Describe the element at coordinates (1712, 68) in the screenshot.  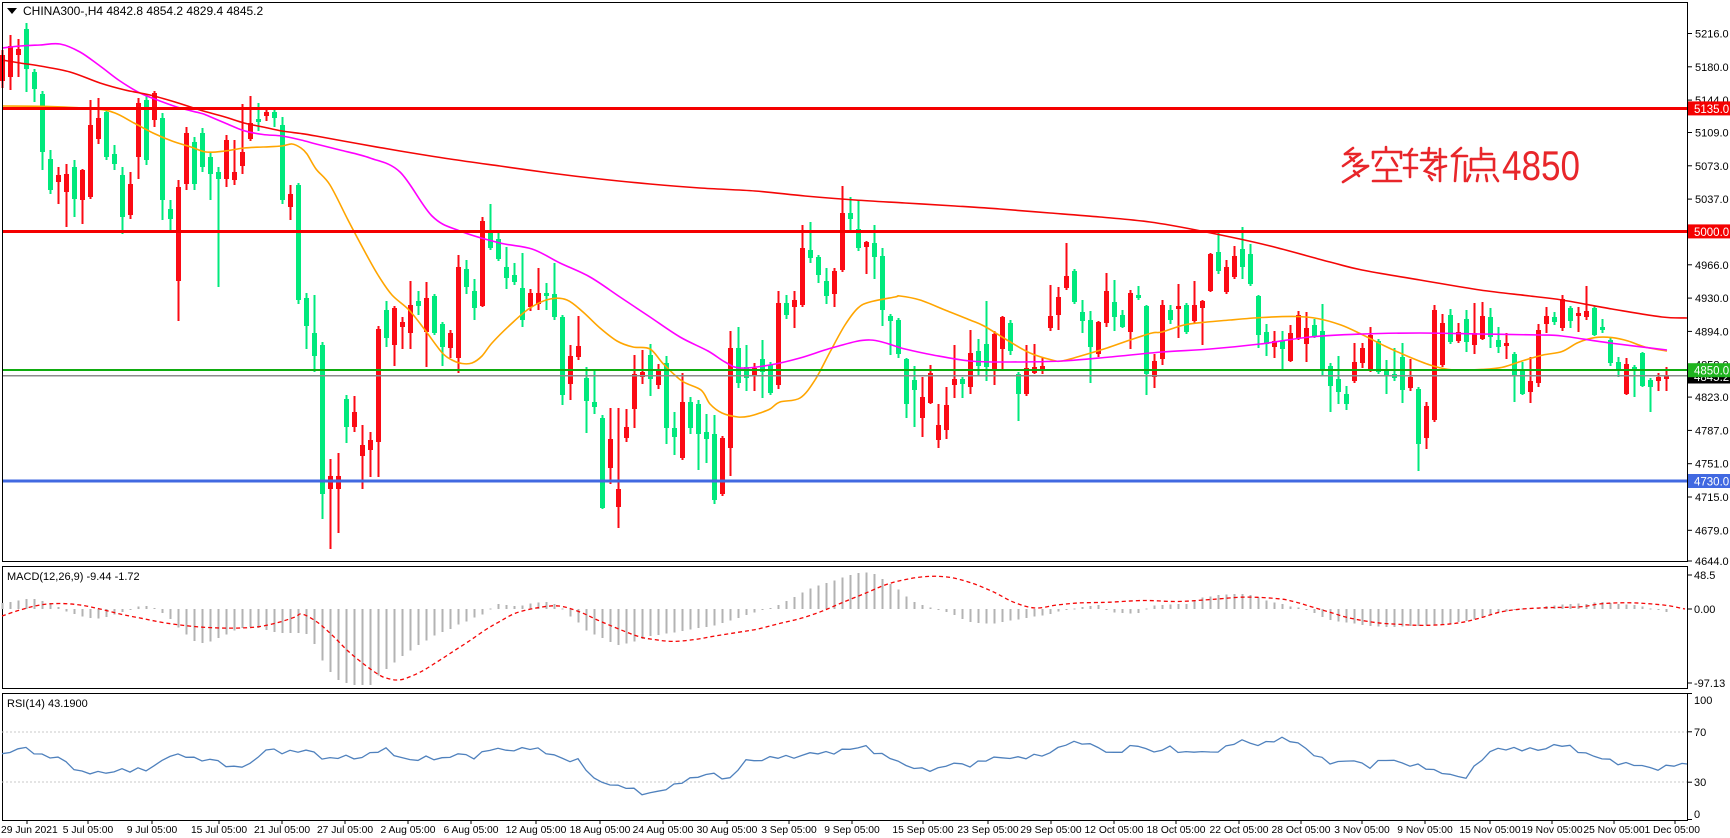
I see `svg-text: 5180.0` at that location.